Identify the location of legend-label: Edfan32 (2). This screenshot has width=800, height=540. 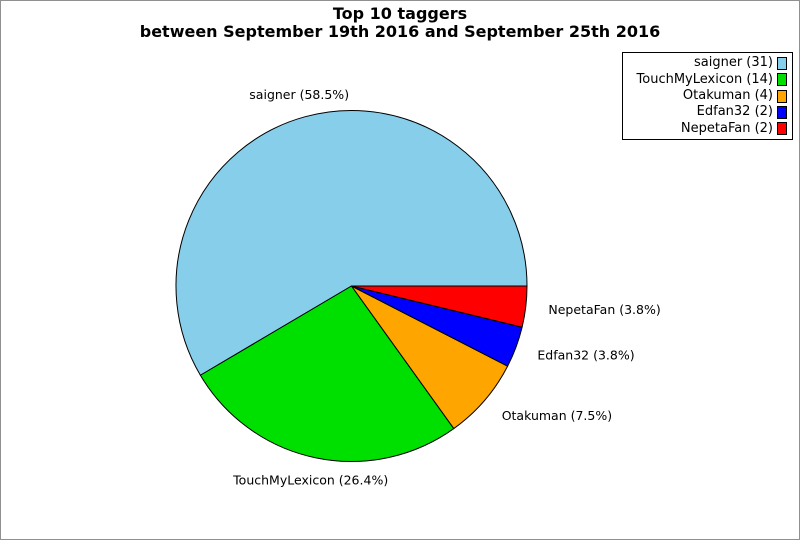
(734, 112).